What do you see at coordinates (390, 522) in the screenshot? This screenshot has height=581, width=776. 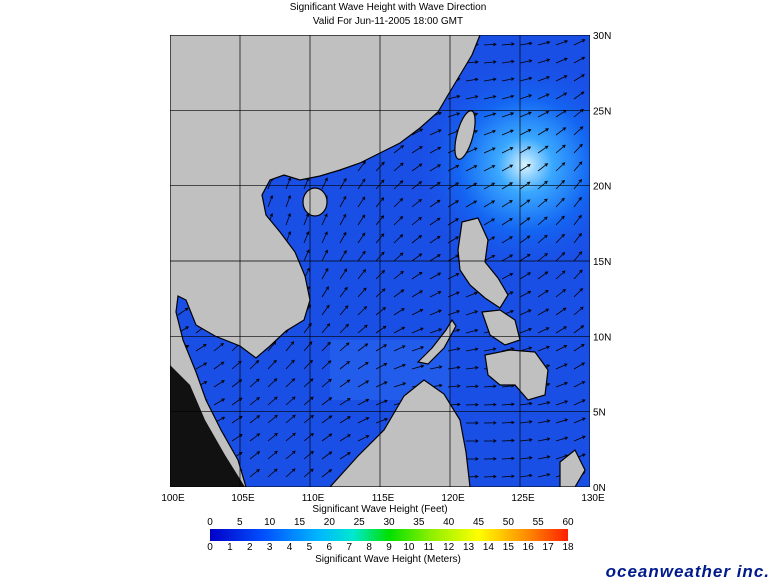 I see `colorbar-feet-labels: 0 5 10 15 20 25 30 35 40 45 50 55 60` at bounding box center [390, 522].